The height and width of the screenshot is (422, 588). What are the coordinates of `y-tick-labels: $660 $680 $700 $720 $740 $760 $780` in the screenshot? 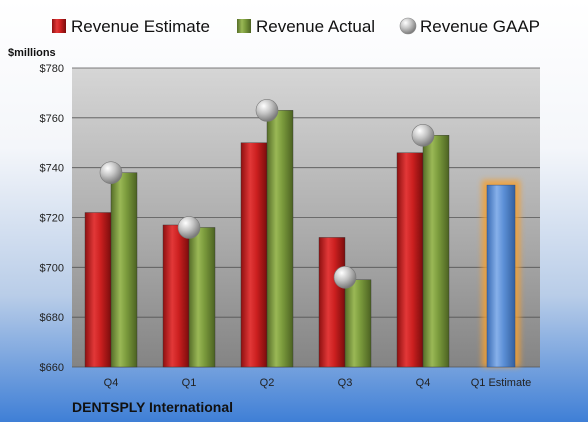 It's located at (52, 218).